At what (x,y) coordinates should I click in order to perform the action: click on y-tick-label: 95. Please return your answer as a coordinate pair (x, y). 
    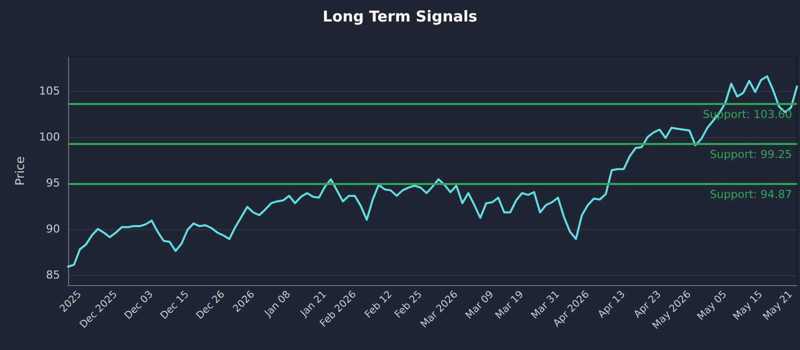
    Looking at the image, I should click on (53, 183).